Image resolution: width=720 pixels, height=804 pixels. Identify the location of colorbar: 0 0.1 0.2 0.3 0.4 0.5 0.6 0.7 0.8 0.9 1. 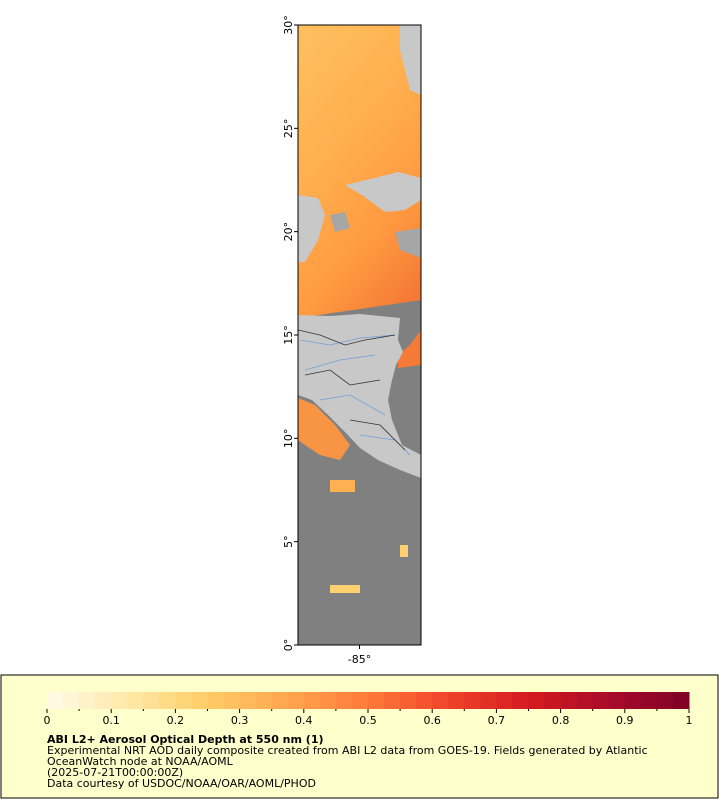
(368, 709).